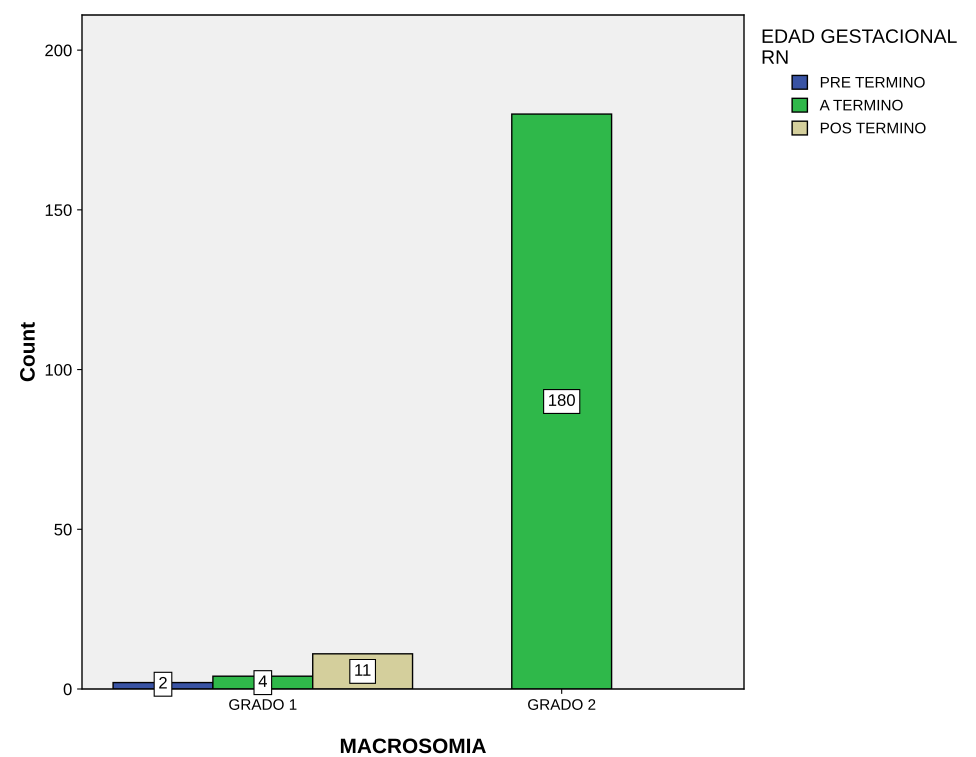 The height and width of the screenshot is (757, 976). Describe the element at coordinates (63, 530) in the screenshot. I see `y-tick-label: 50` at that location.